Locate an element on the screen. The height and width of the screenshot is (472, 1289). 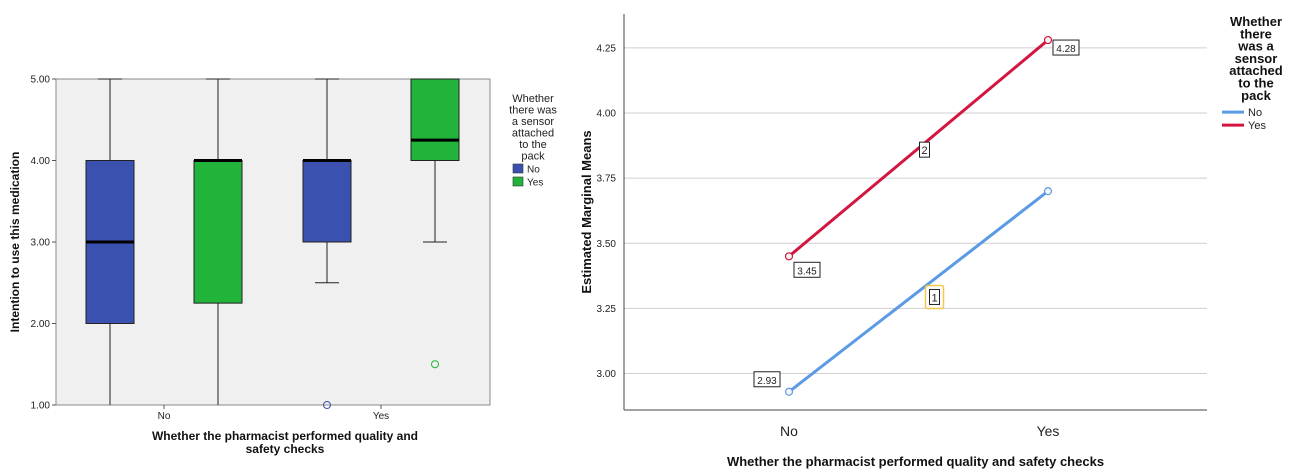
data-label-text: 3.45 is located at coordinates (807, 271).